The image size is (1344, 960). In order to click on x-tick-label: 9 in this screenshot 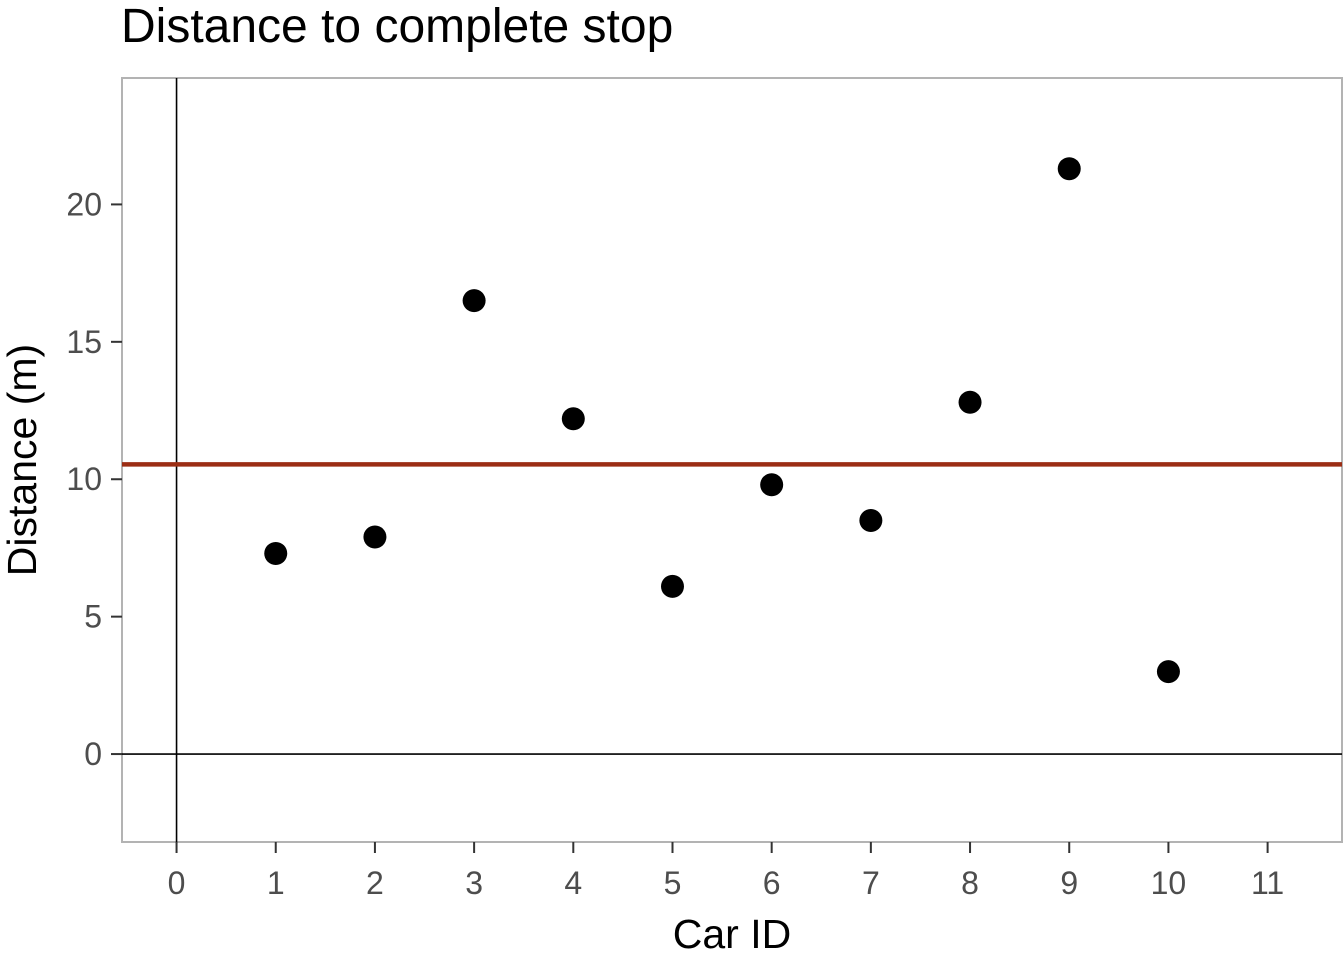, I will do `click(1069, 883)`.